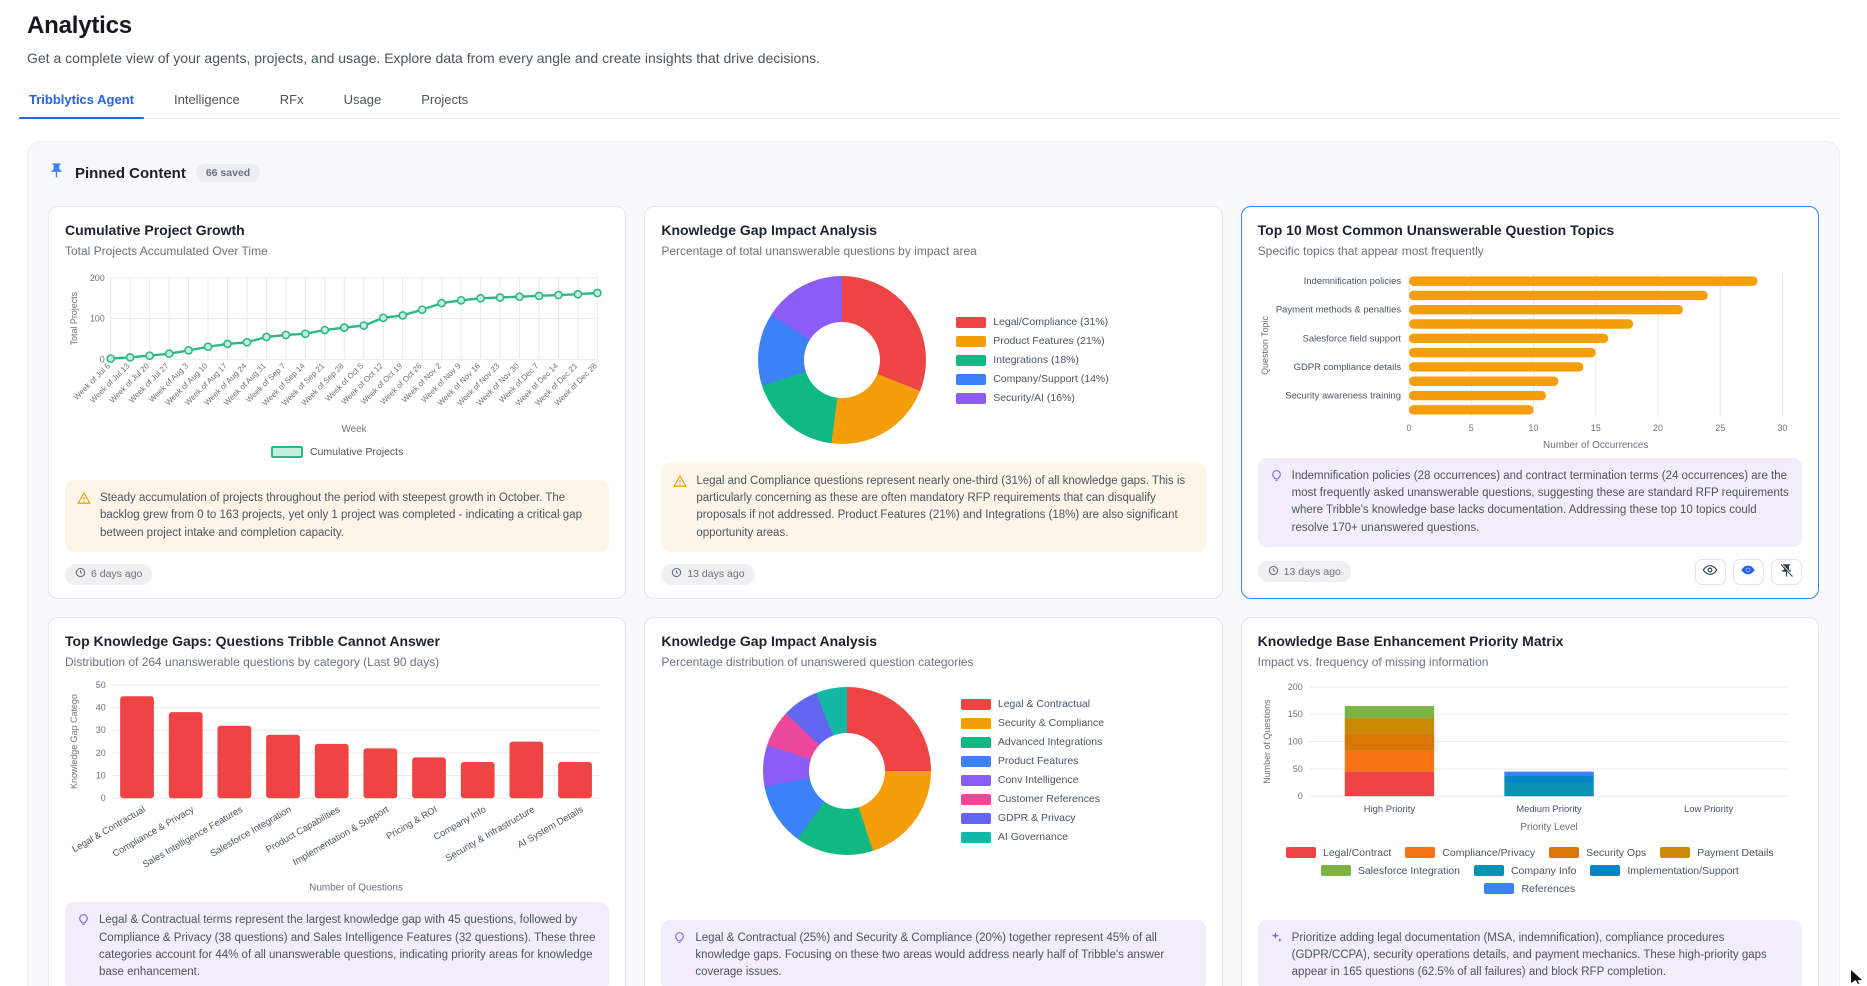 The width and height of the screenshot is (1867, 986). Describe the element at coordinates (933, 173) in the screenshot. I see `pinned-header: Pinned Content 66 saved` at that location.